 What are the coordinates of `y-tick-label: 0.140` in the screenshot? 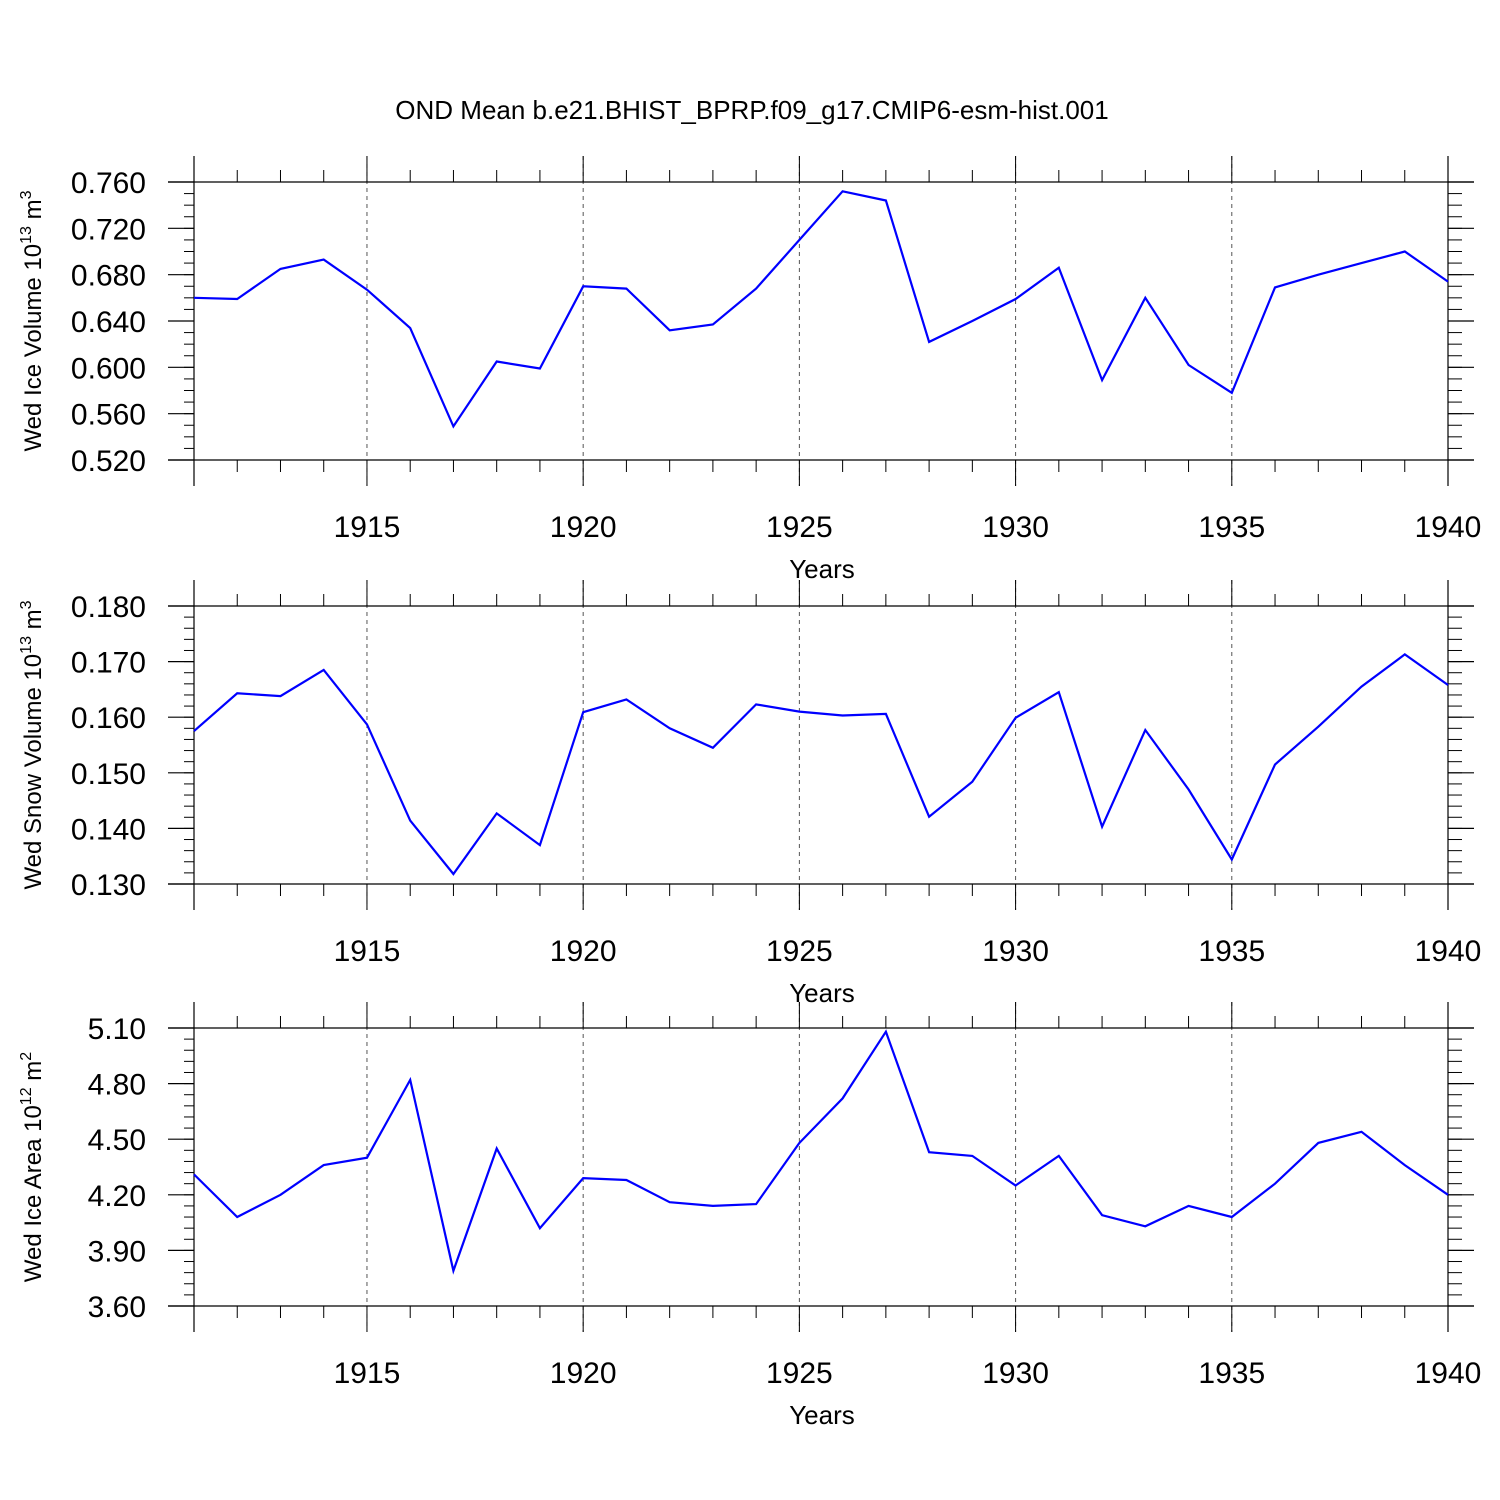 It's located at (108, 829).